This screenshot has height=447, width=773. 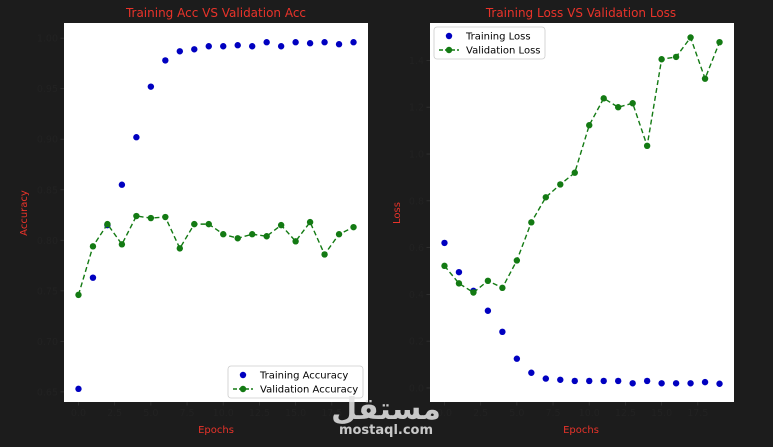 I want to click on loss-legend: Training Loss Validation Loss, so click(x=489, y=43).